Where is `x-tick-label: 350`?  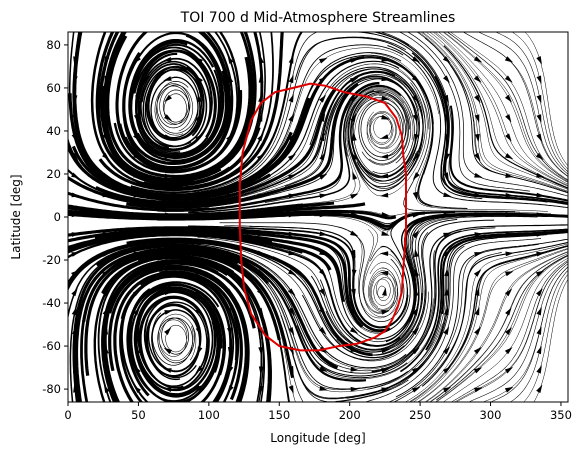
x-tick-label: 350 is located at coordinates (561, 415).